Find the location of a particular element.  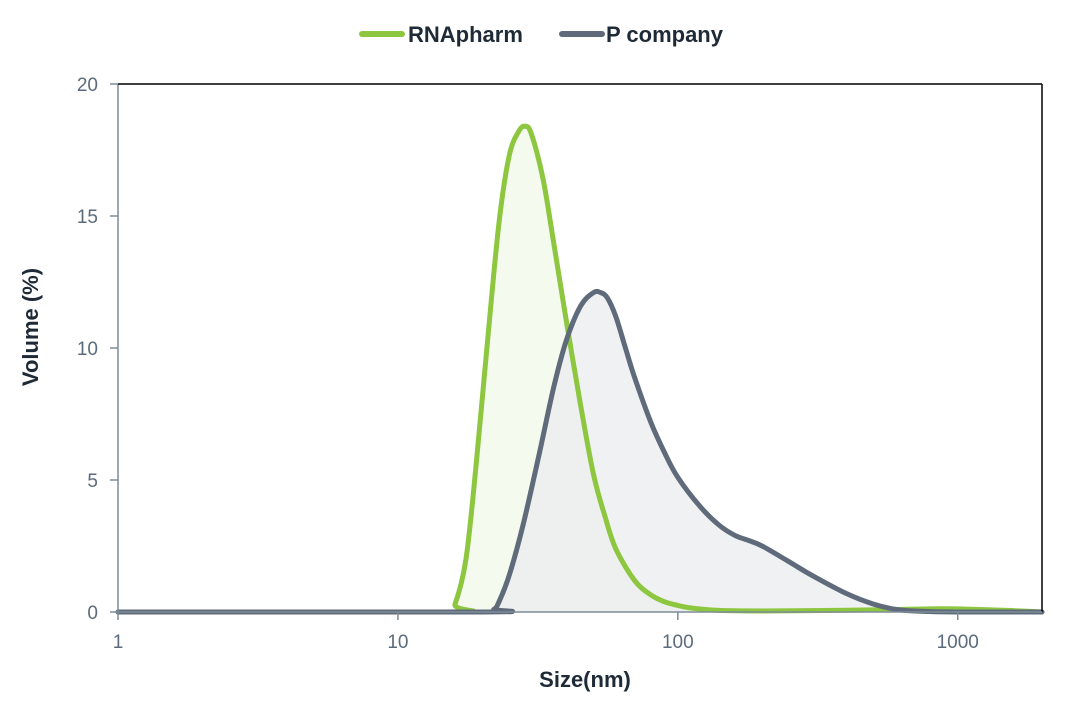

x-ticks: 1 10 100 1000 is located at coordinates (546, 632).